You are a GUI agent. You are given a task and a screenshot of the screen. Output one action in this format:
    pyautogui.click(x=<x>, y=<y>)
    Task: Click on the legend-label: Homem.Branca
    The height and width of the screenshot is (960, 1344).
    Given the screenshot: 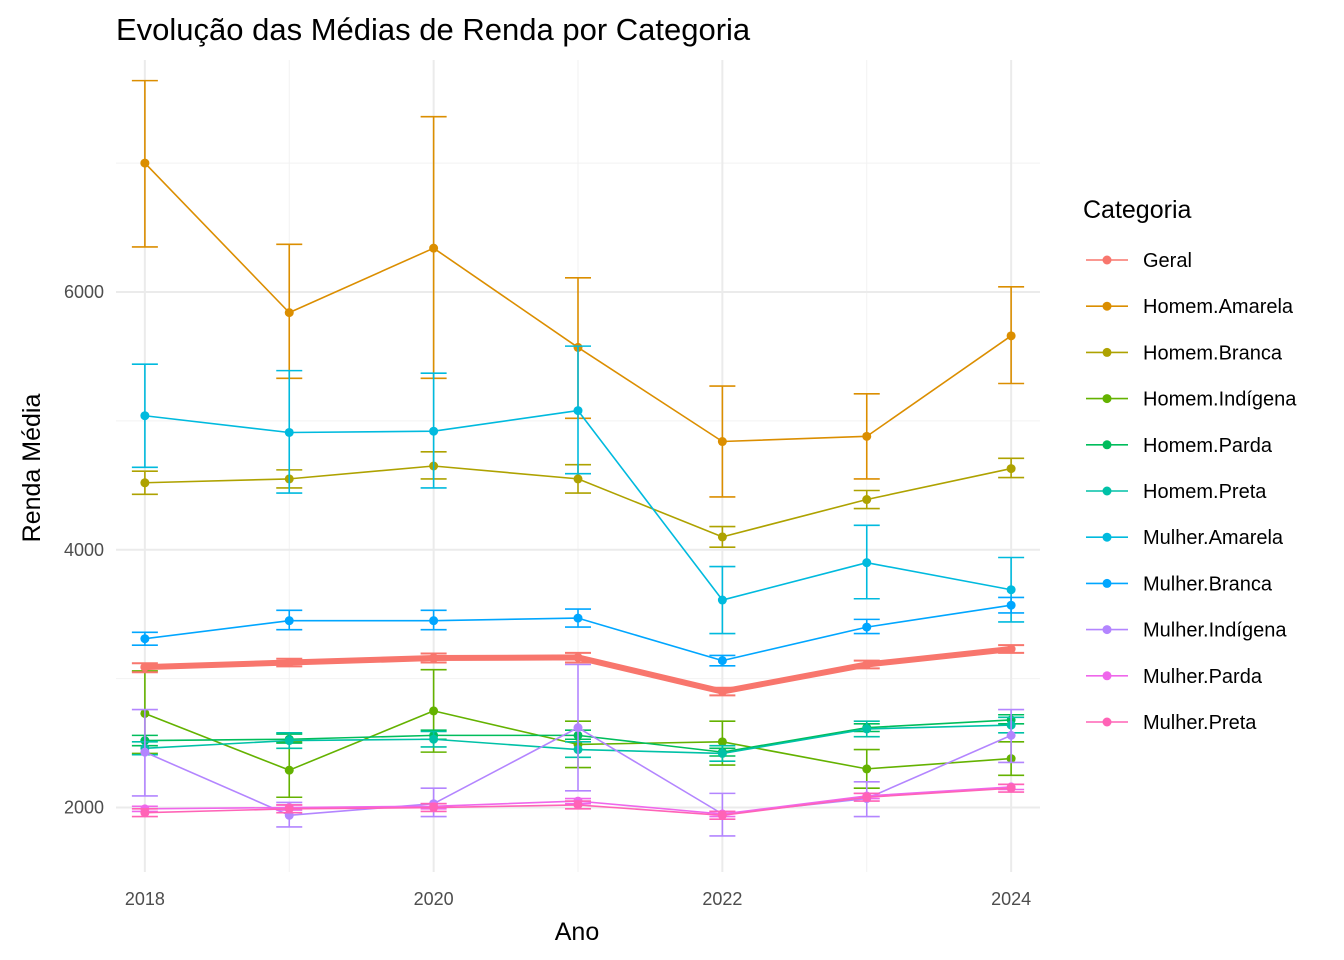 What is the action you would take?
    pyautogui.click(x=1213, y=353)
    